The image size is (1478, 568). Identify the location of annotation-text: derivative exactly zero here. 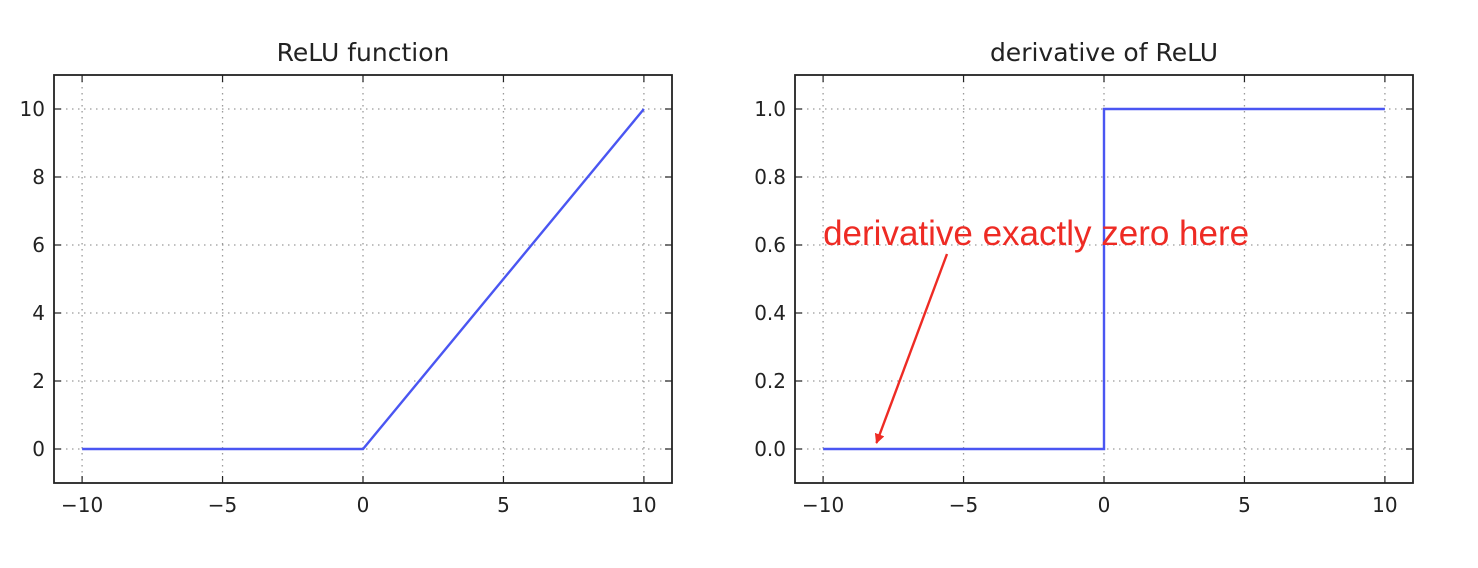
(1036, 233).